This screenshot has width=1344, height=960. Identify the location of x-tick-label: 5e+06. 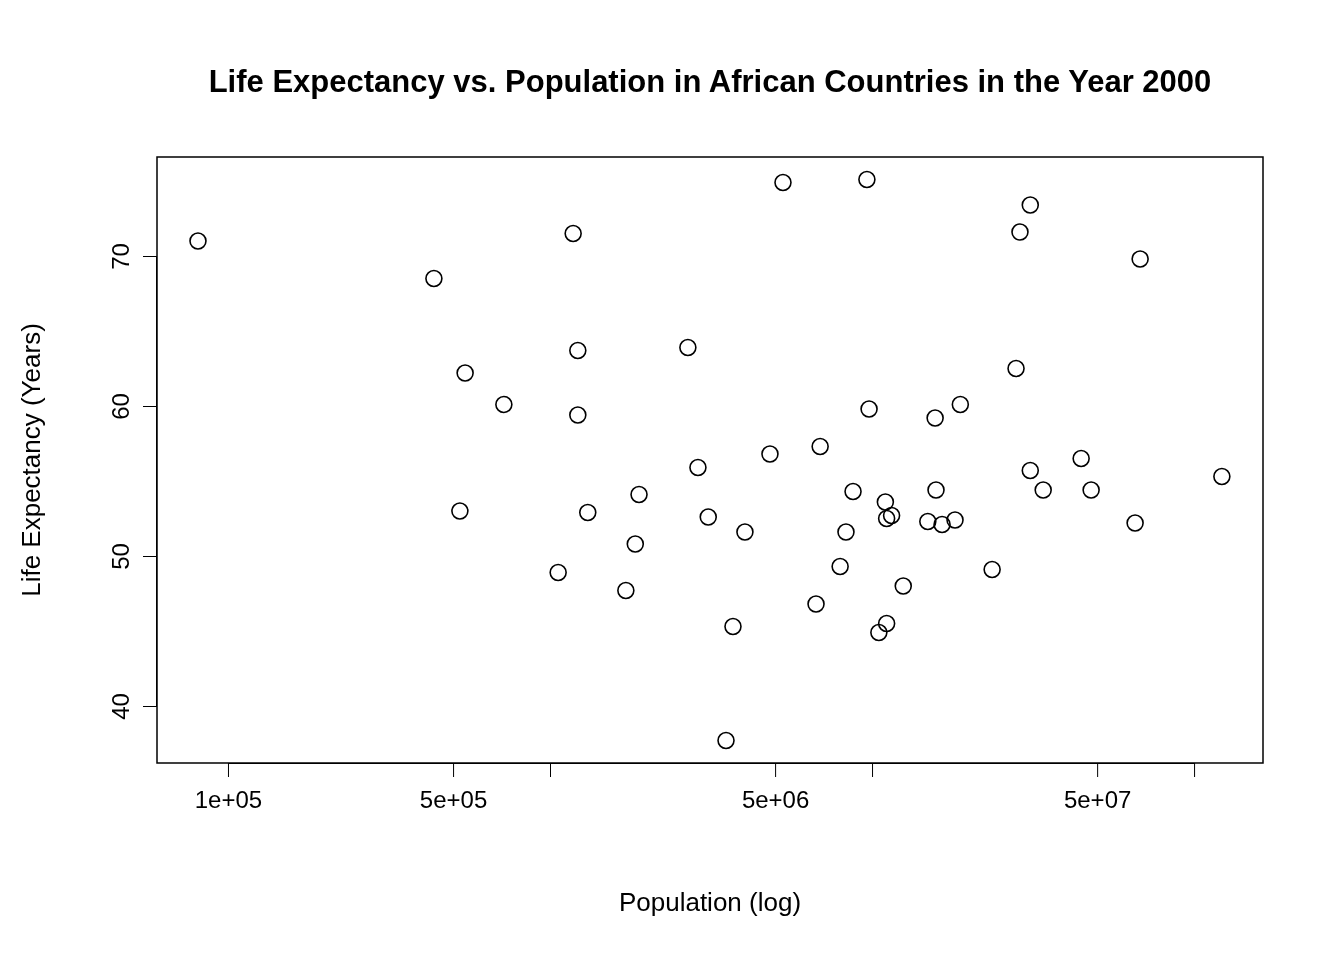
(775, 800).